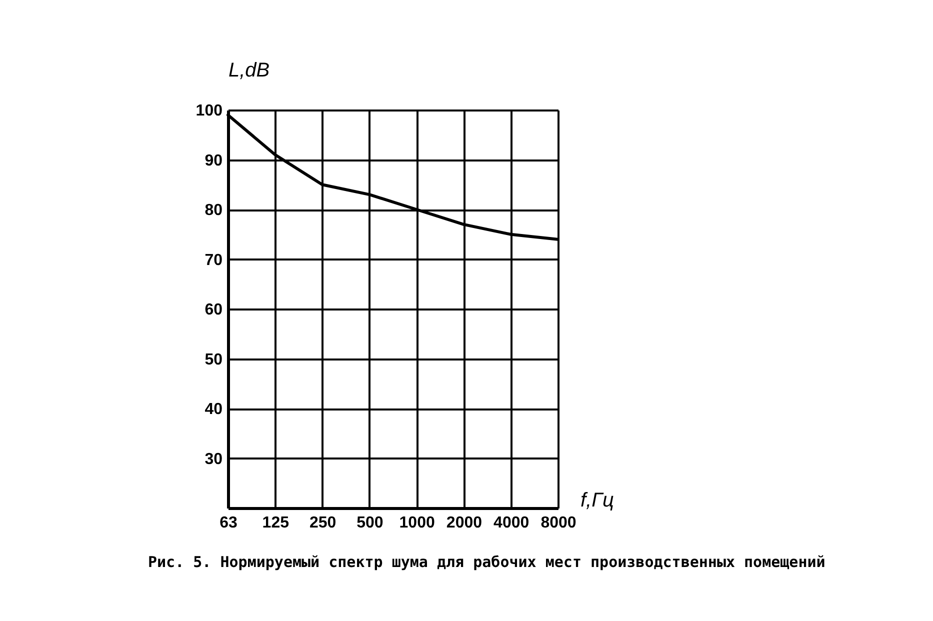 This screenshot has width=933, height=621. What do you see at coordinates (213, 310) in the screenshot?
I see `y-tick-label: 60` at bounding box center [213, 310].